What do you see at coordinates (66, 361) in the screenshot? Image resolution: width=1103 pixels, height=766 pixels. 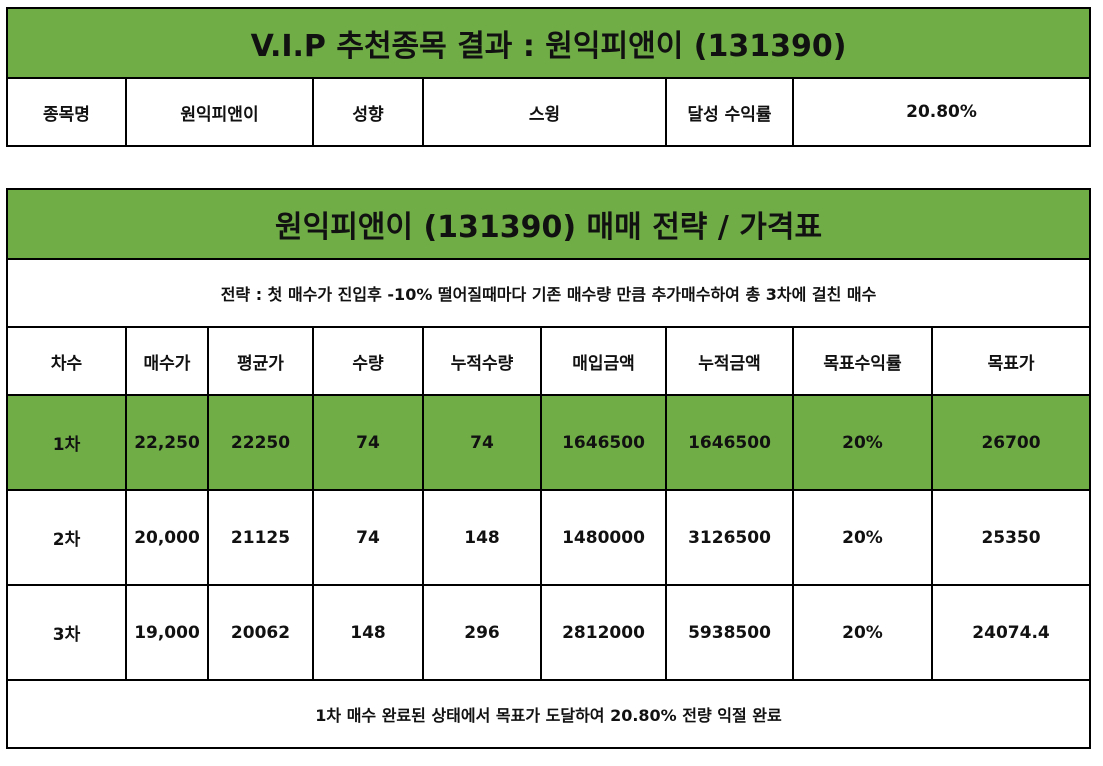 I see `column-header: 차수` at bounding box center [66, 361].